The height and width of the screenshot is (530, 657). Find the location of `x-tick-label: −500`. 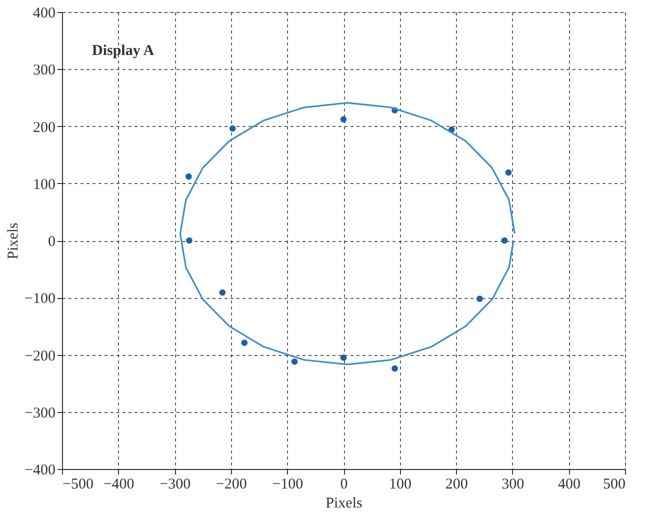

x-tick-label: −500 is located at coordinates (78, 484).